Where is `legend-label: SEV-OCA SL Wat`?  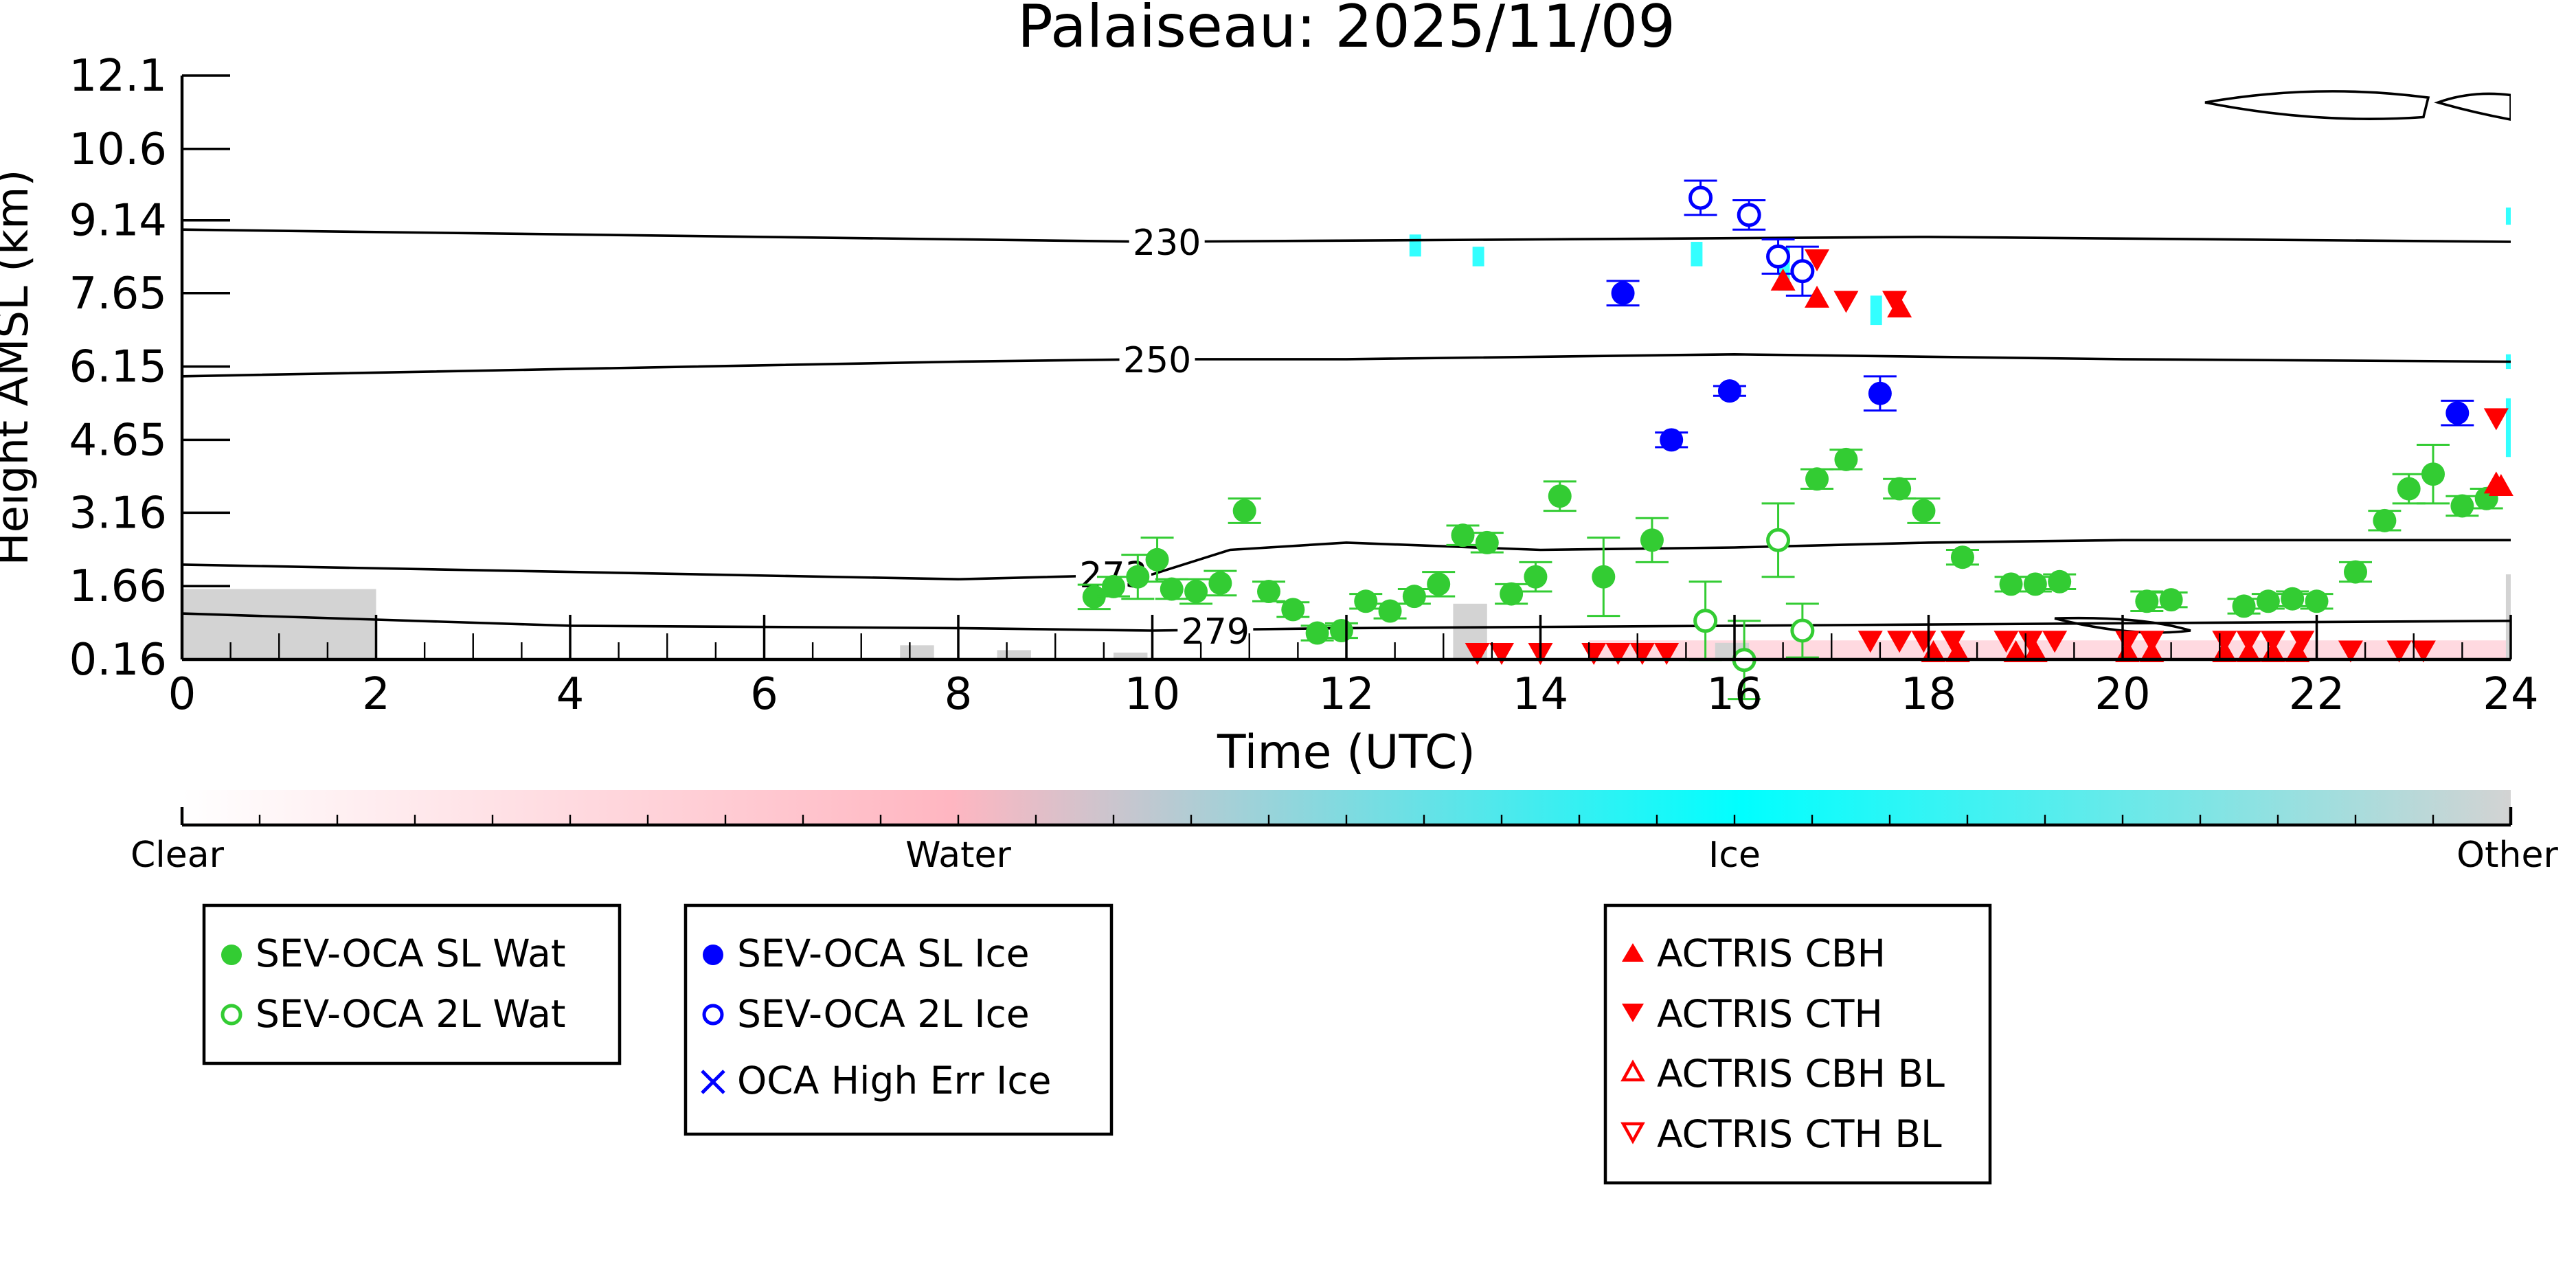
legend-label: SEV-OCA SL Wat is located at coordinates (410, 953).